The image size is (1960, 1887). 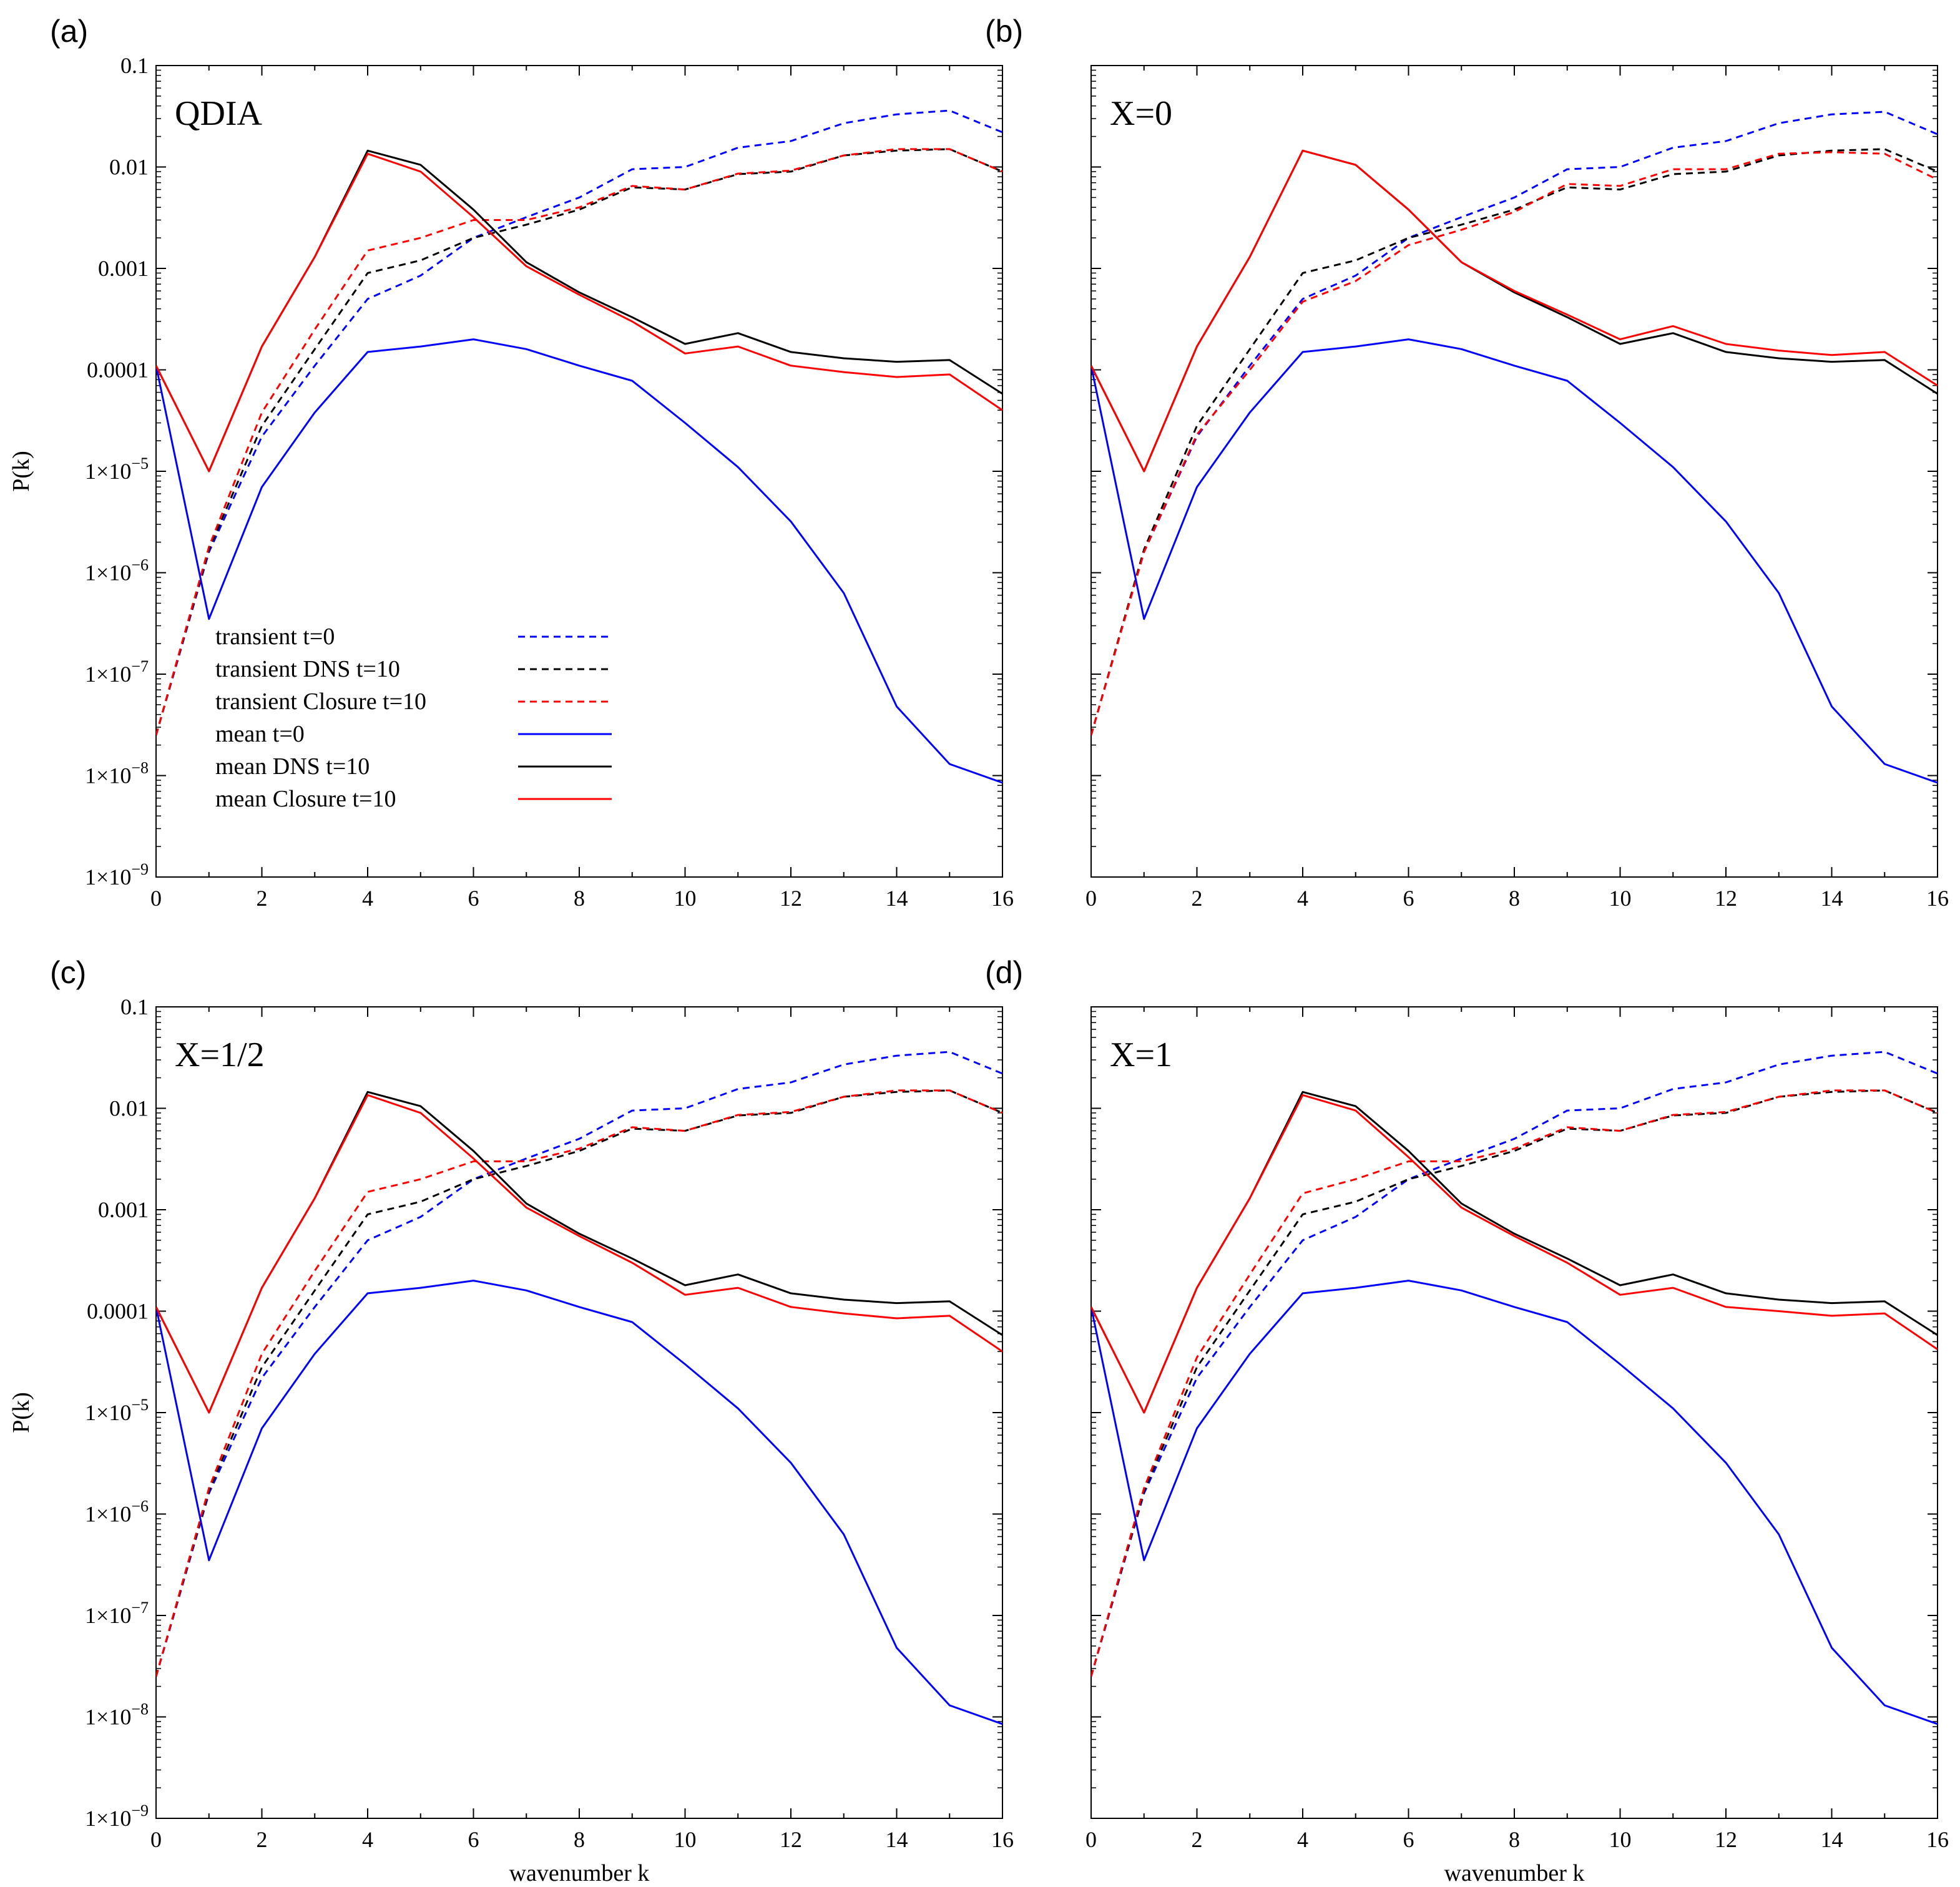 I want to click on legend-label: transient DNS t=10, so click(x=307, y=669).